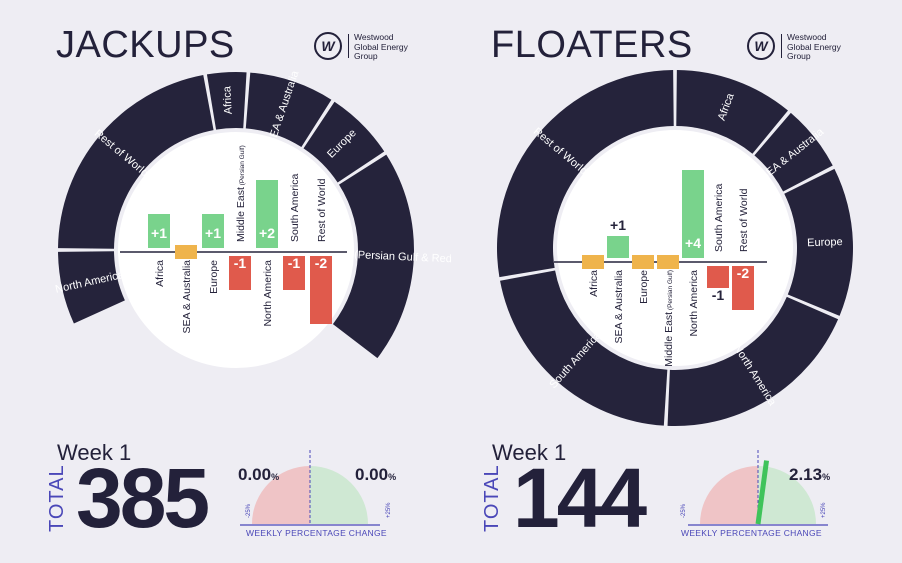 The width and height of the screenshot is (902, 563). What do you see at coordinates (143, 498) in the screenshot?
I see `total-value: 385` at bounding box center [143, 498].